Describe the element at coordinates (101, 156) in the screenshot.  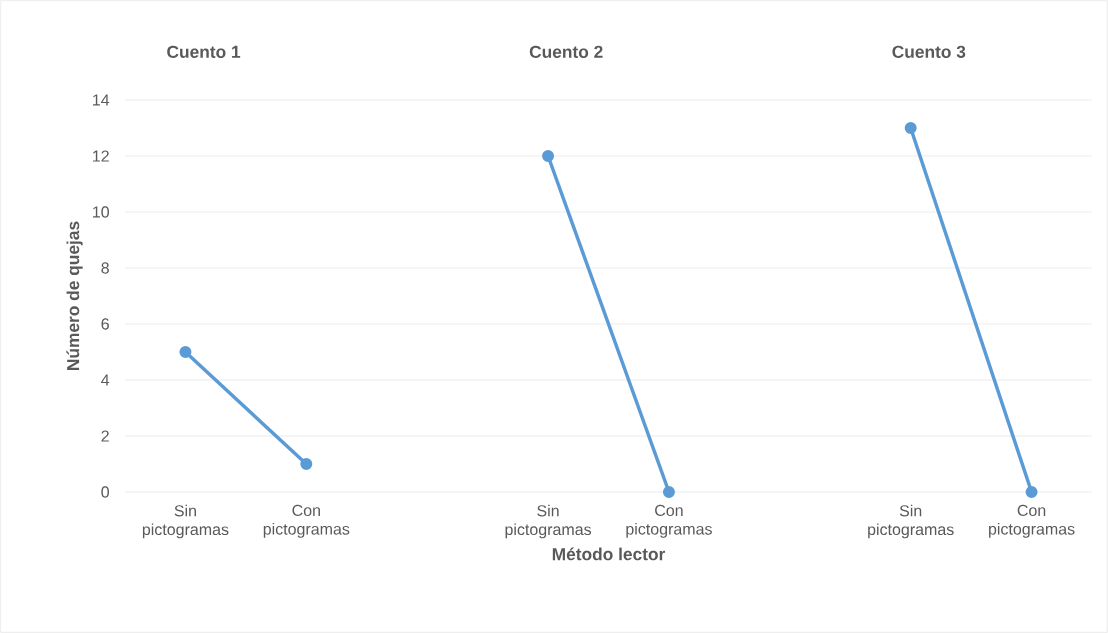
I see `y-tick-label: 12` at that location.